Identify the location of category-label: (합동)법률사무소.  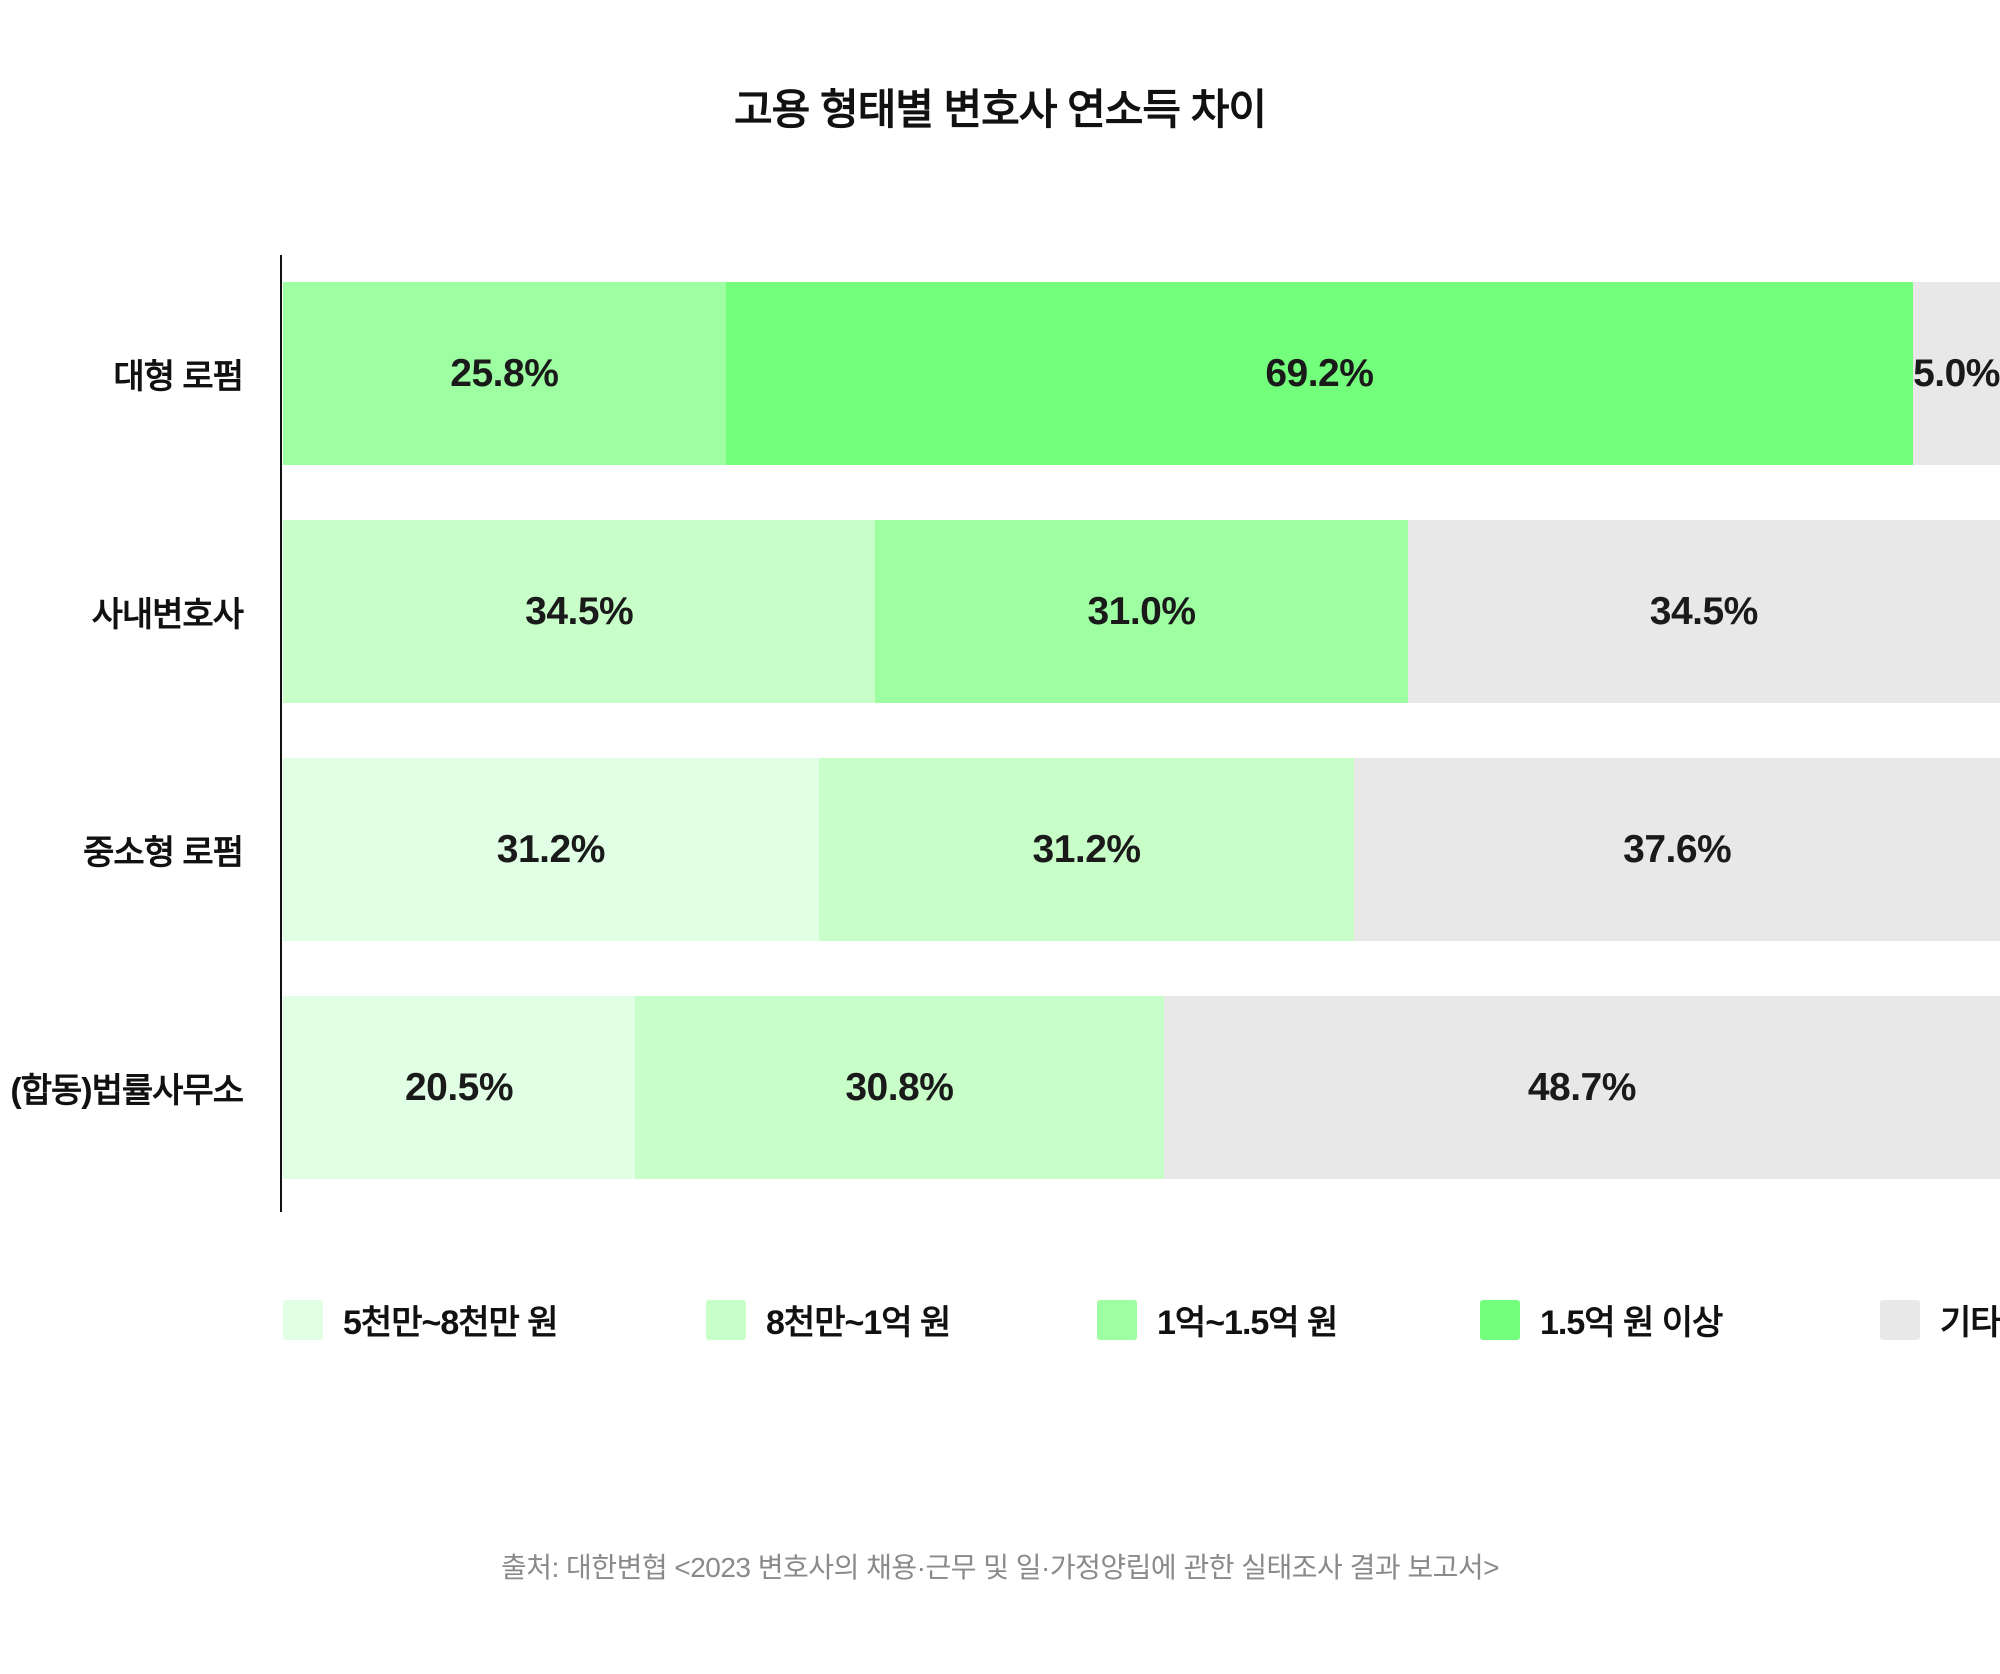
(127, 1091).